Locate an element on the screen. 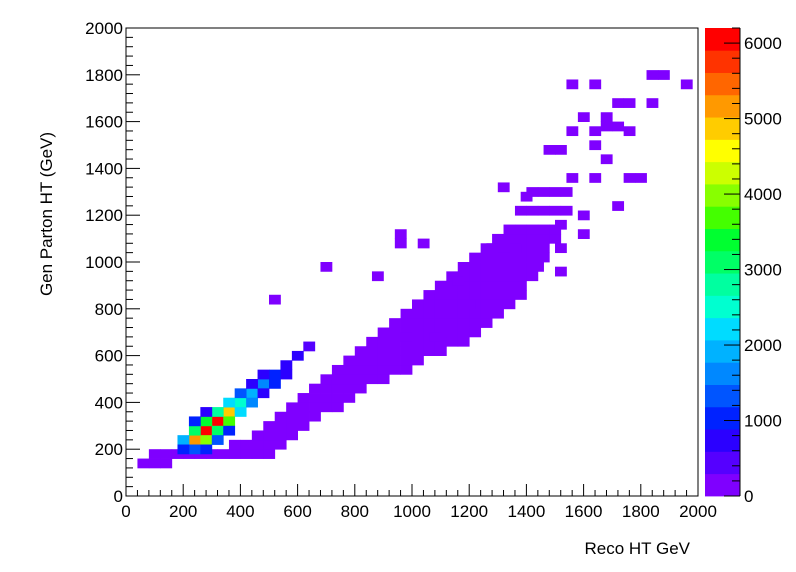 Image resolution: width=796 pixels, height=572 pixels. y-tick-label: 800 is located at coordinates (109, 309).